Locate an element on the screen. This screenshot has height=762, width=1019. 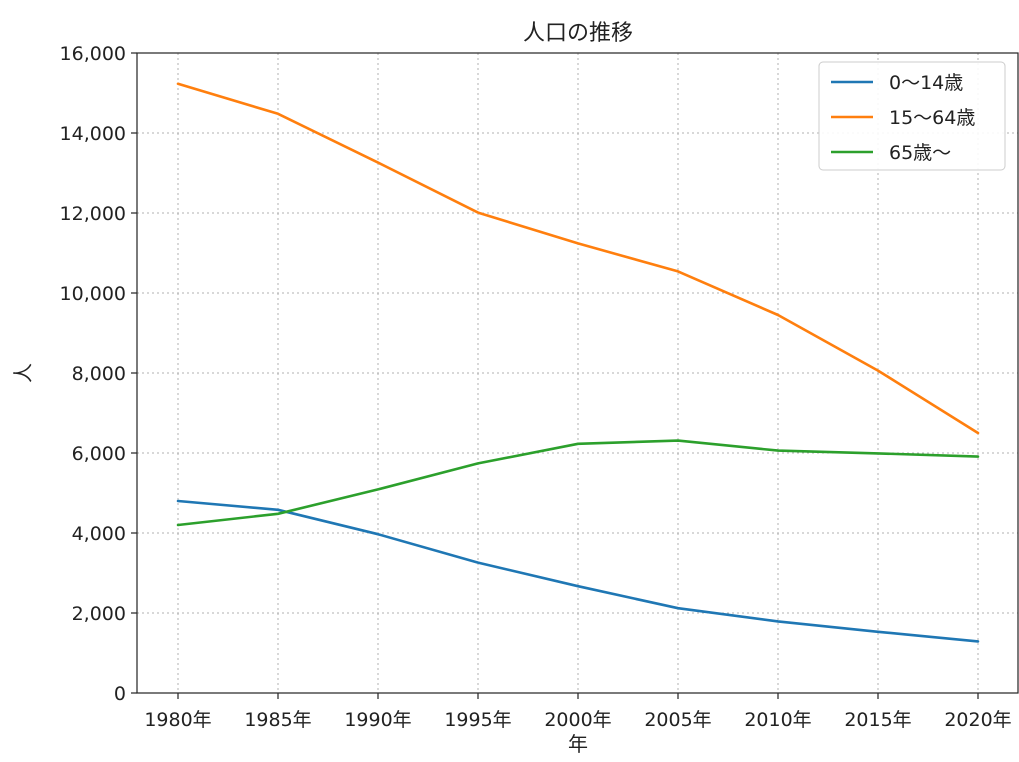
y-tick-label: 12,000 is located at coordinates (93, 214).